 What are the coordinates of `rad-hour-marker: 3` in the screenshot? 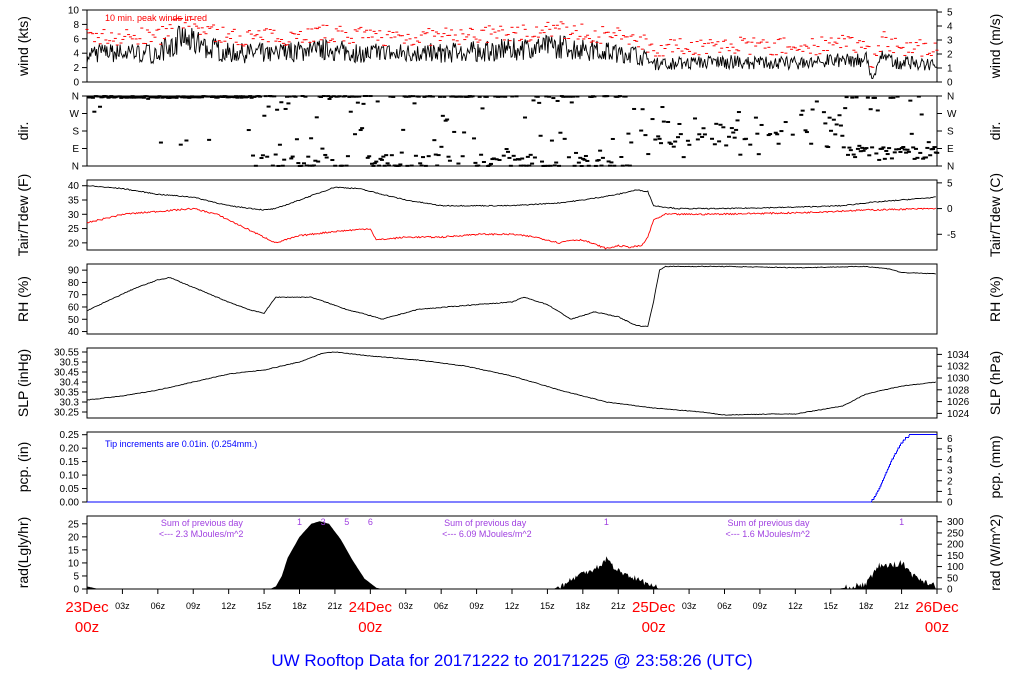 It's located at (323, 522).